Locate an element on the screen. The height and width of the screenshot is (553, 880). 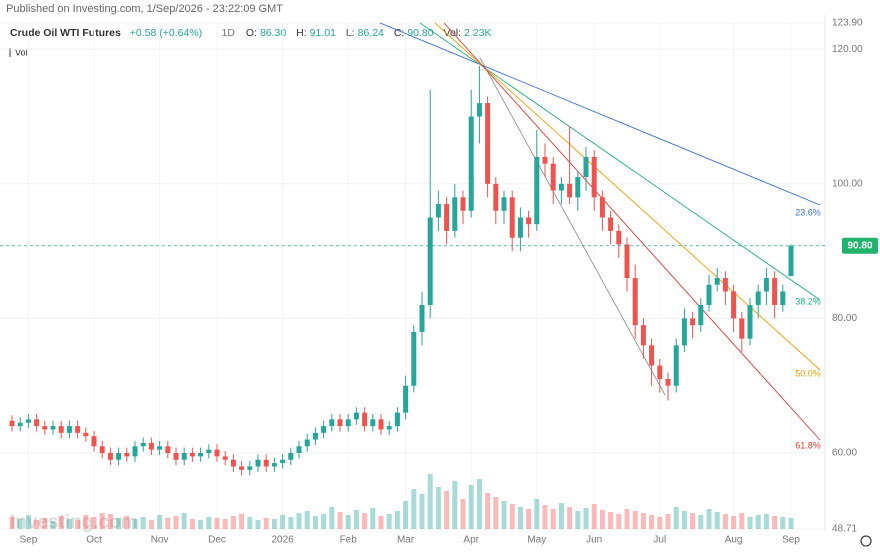
fan-line is located at coordinates (572, 226).